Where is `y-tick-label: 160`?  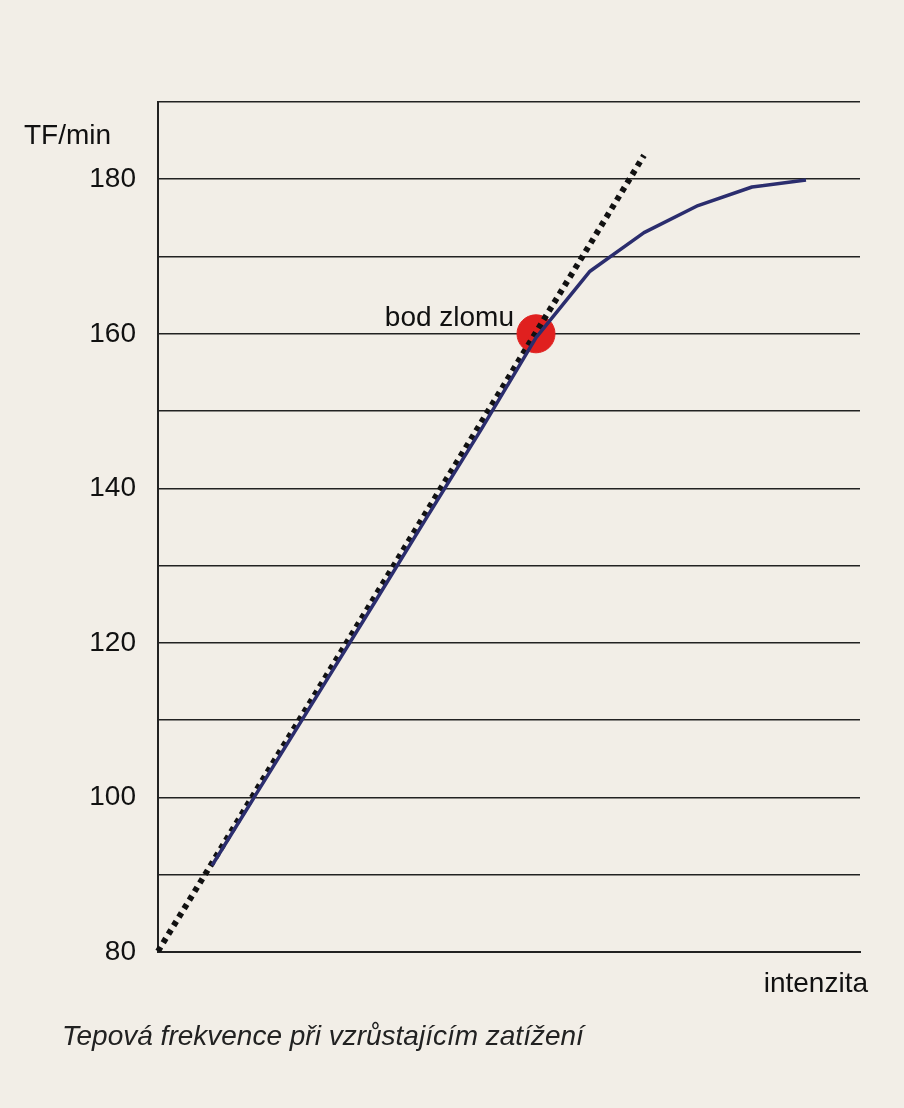
y-tick-label: 160 is located at coordinates (112, 332).